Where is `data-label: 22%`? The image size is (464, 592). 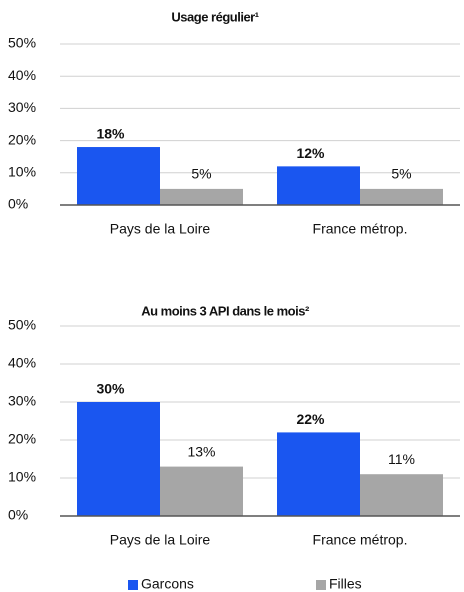 data-label: 22% is located at coordinates (310, 419).